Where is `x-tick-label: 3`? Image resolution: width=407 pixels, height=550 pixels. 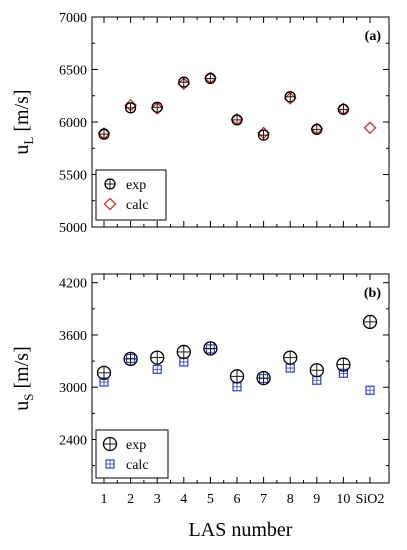
x-tick-label: 3 is located at coordinates (157, 499).